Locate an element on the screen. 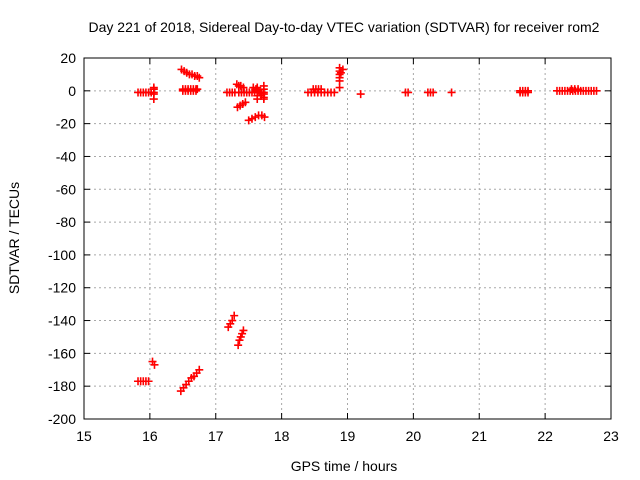 The image size is (640, 480). y-tick-label: -100 is located at coordinates (62, 255).